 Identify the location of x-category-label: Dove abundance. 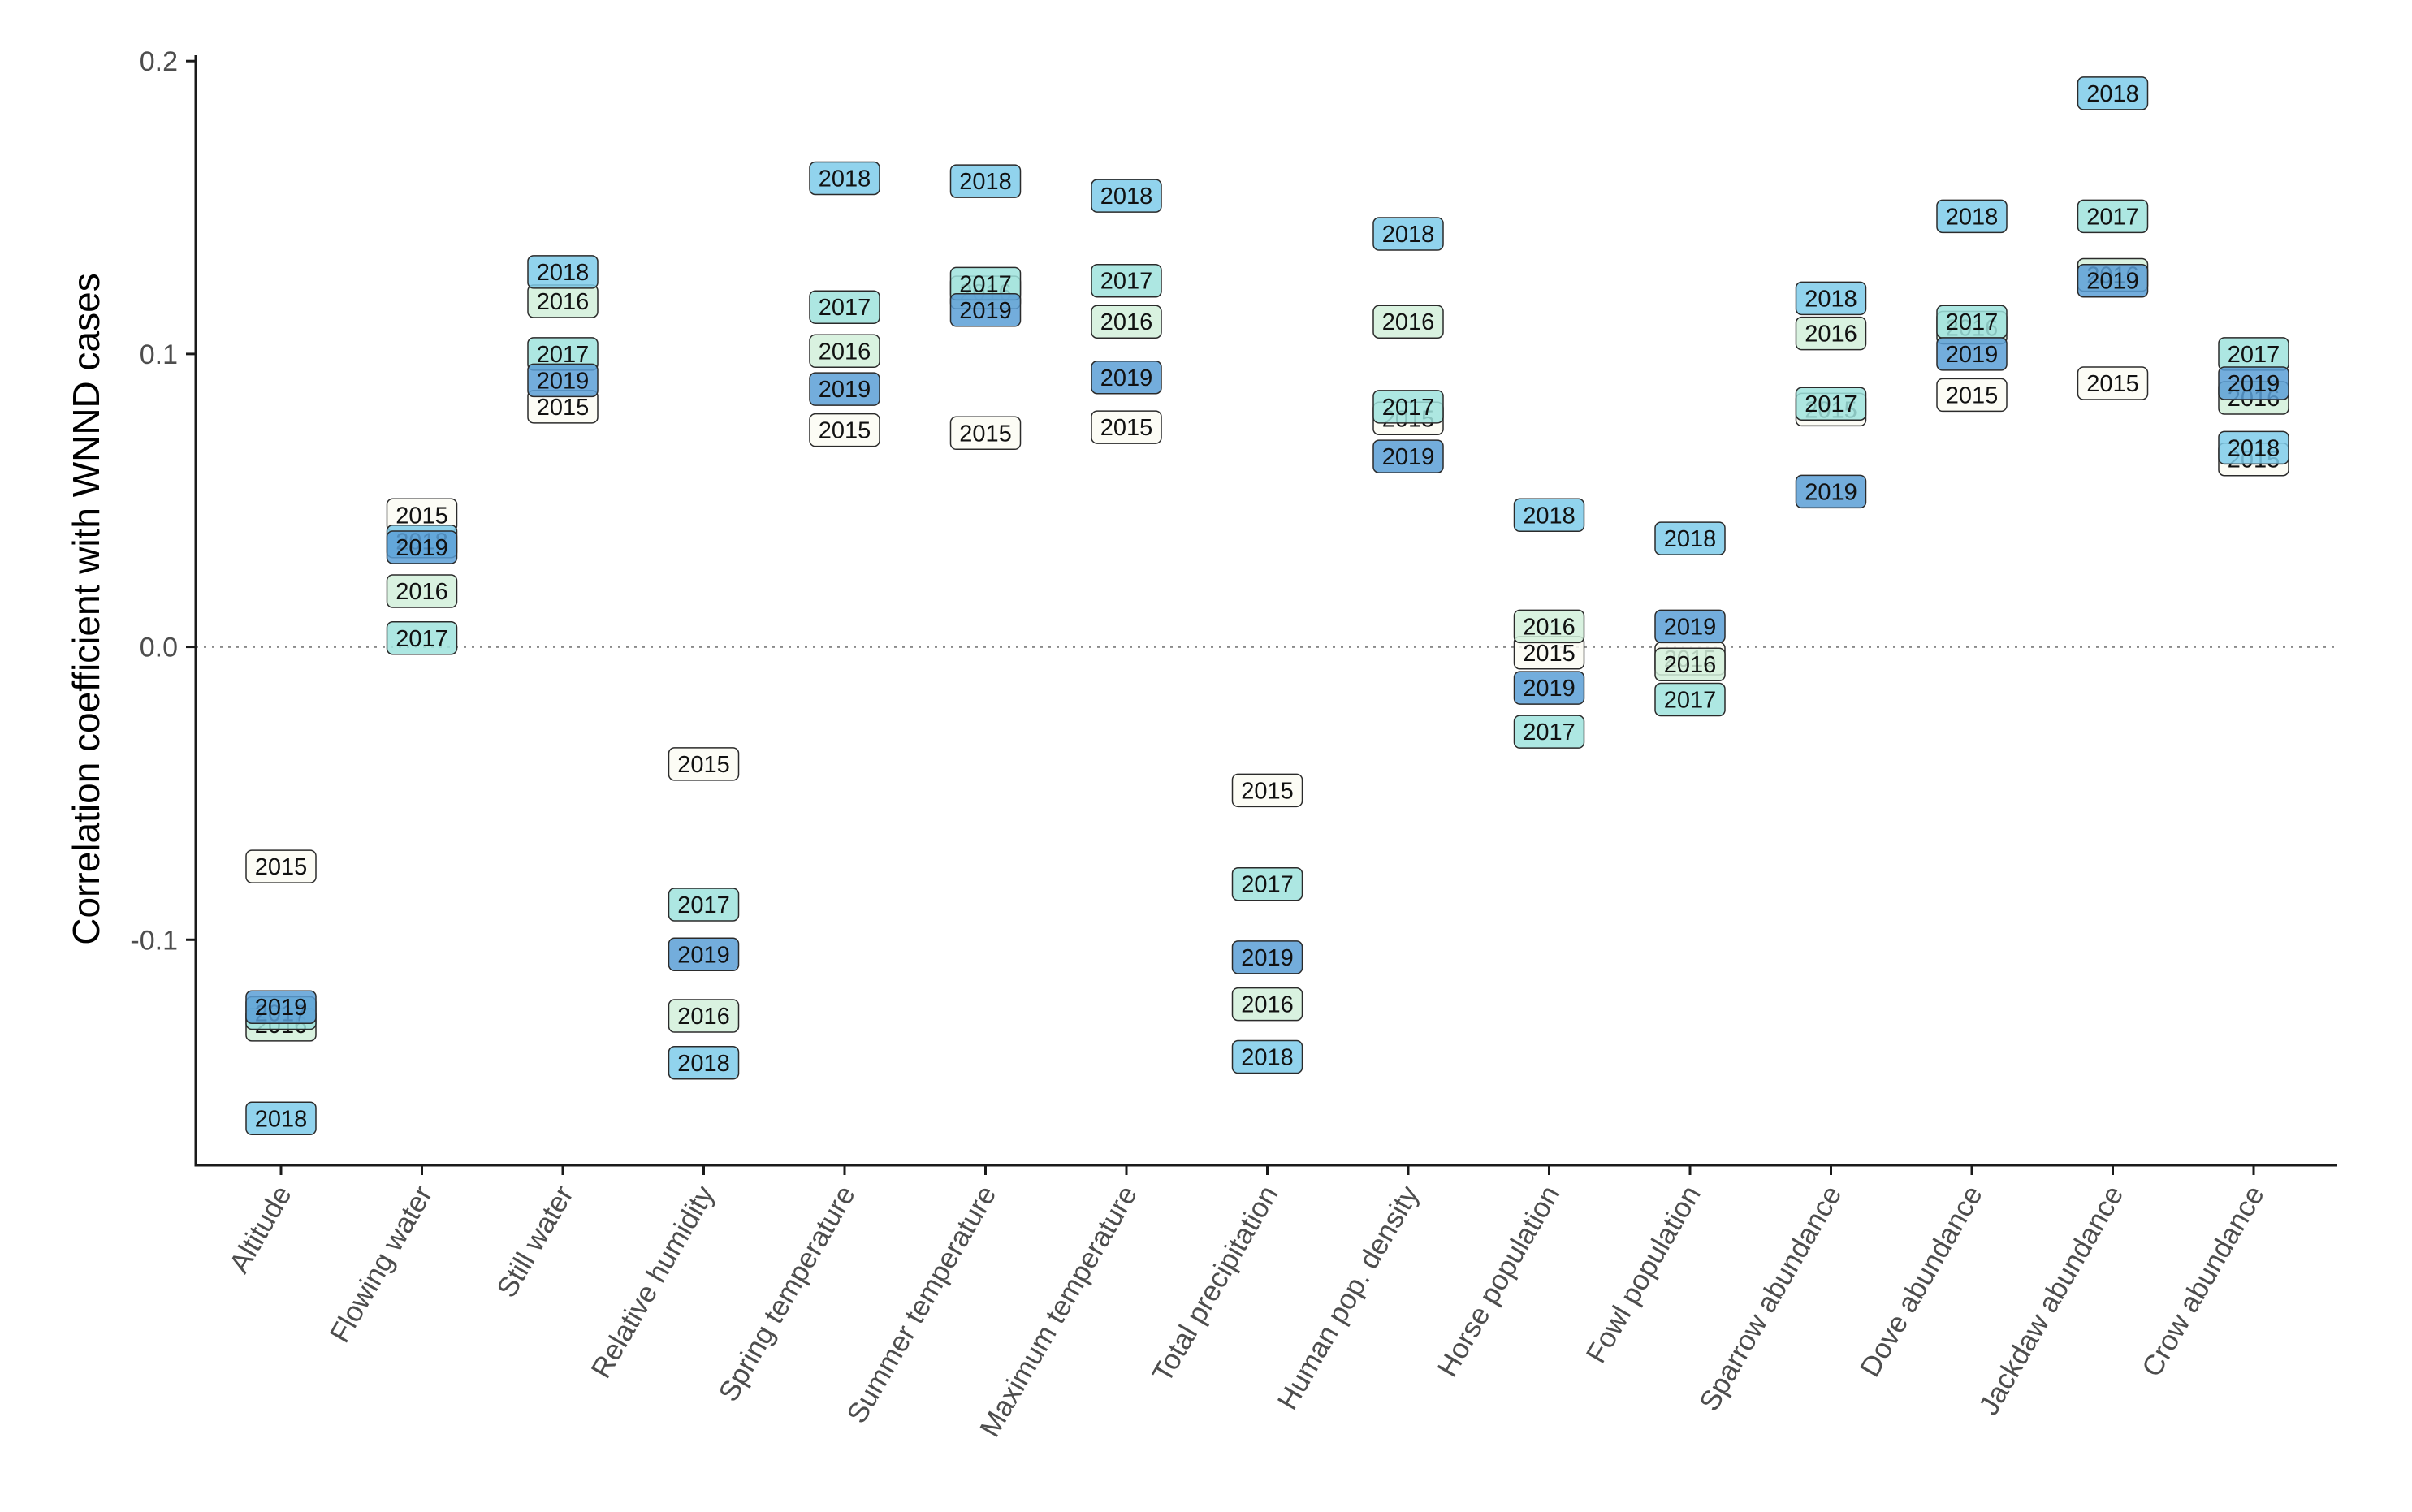
(1921, 1282).